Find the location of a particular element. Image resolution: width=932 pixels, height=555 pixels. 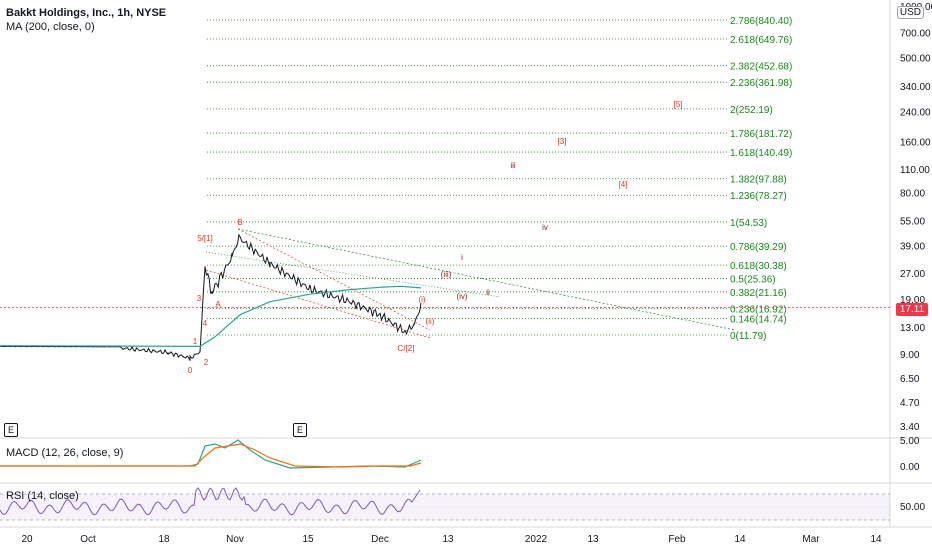

wave-label: 3 is located at coordinates (199, 298).